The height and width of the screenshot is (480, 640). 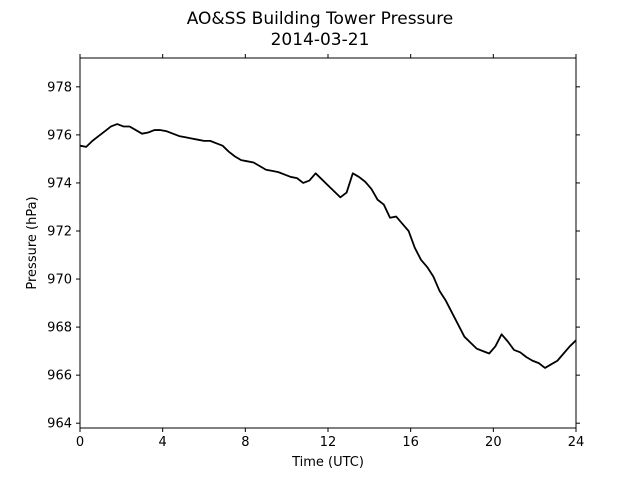 I want to click on x-tick-label: 16, so click(x=410, y=442).